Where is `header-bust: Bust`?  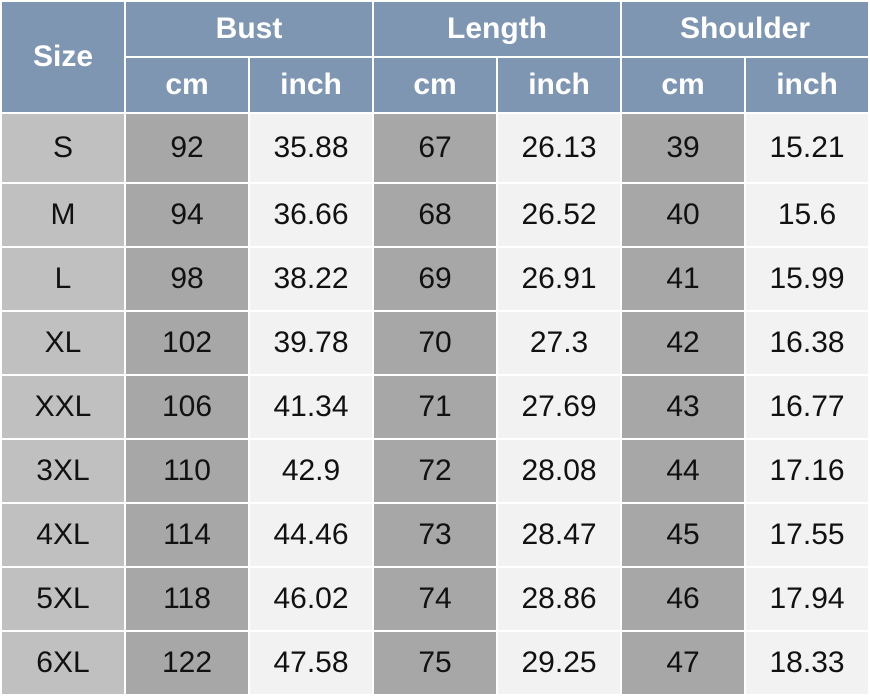
header-bust: Bust is located at coordinates (249, 29).